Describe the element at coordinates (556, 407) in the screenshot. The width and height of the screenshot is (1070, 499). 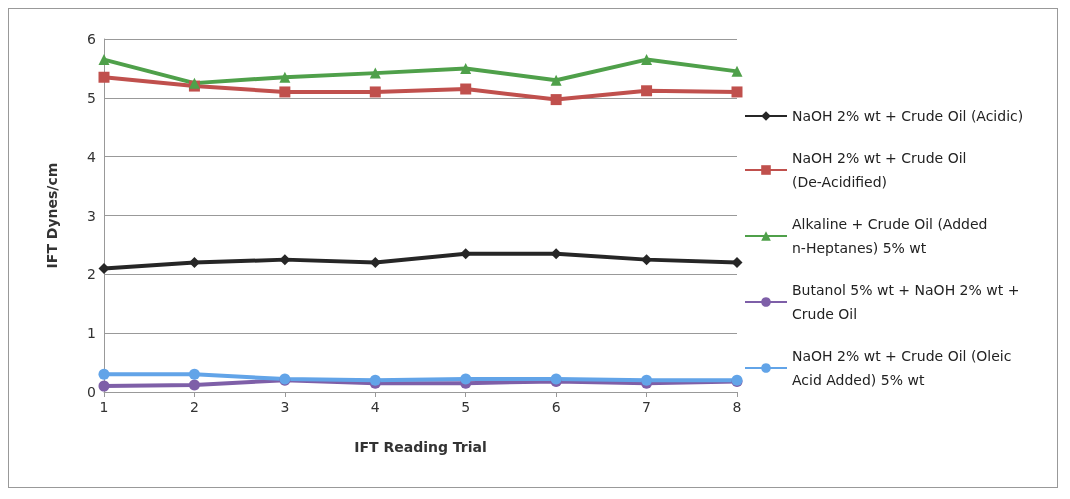
I see `x-tick-label: 6` at that location.